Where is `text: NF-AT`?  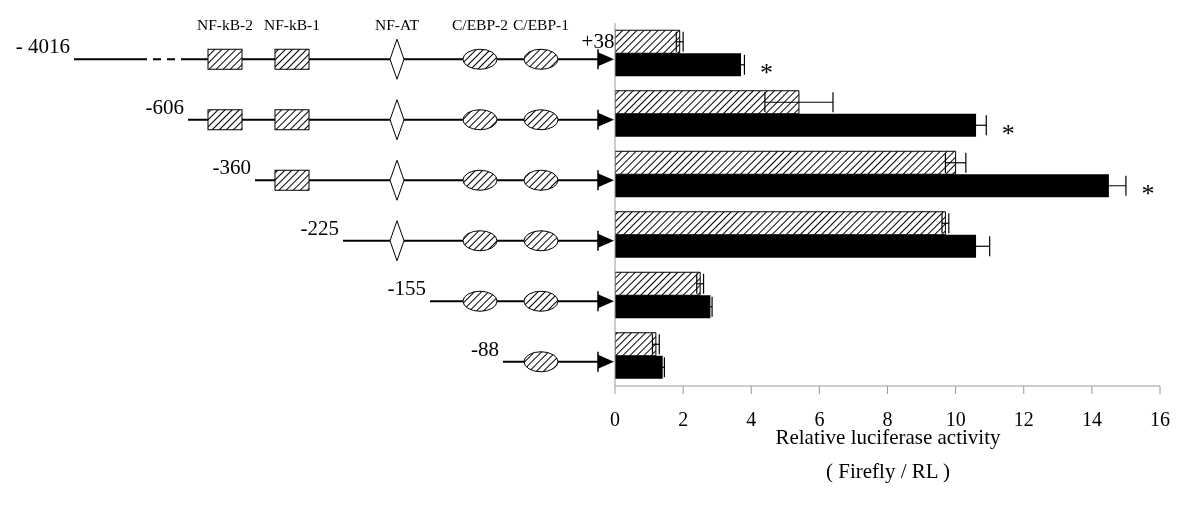
text: NF-AT is located at coordinates (397, 24).